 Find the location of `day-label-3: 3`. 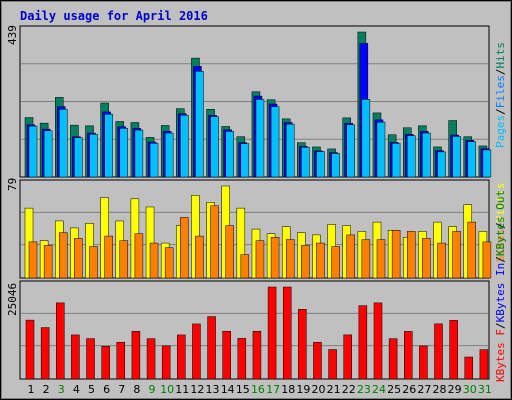

day-label-3: 3 is located at coordinates (61, 389).